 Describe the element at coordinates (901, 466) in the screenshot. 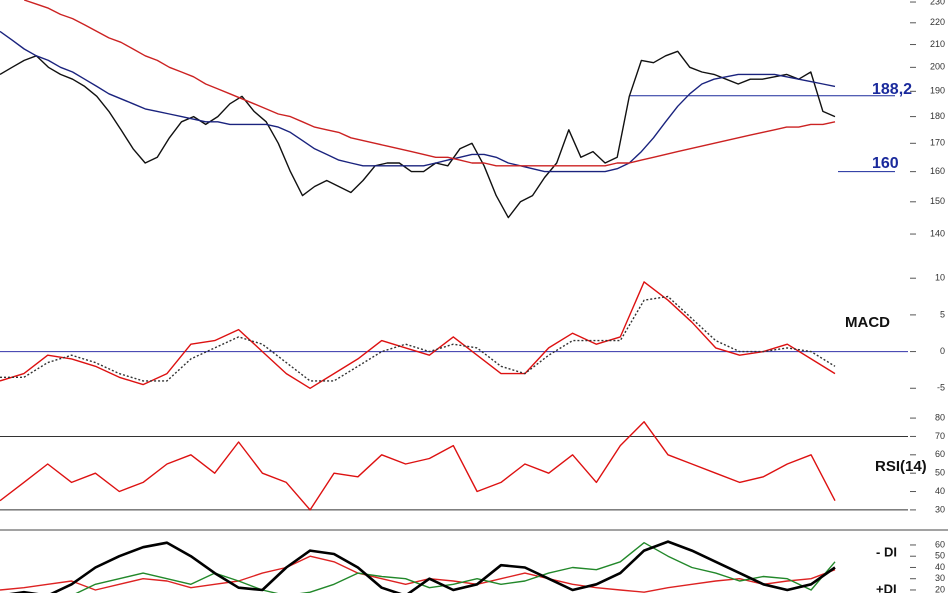

I see `panel-label: RSI(14)` at that location.